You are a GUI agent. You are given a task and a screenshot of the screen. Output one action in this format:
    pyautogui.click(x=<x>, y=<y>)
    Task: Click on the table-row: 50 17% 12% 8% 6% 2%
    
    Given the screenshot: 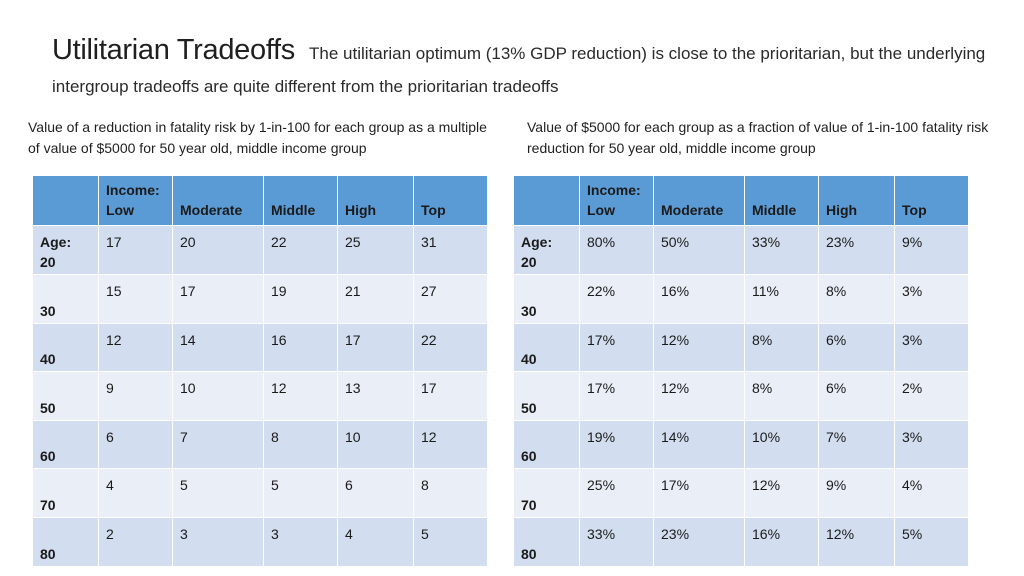 What is the action you would take?
    pyautogui.click(x=741, y=396)
    